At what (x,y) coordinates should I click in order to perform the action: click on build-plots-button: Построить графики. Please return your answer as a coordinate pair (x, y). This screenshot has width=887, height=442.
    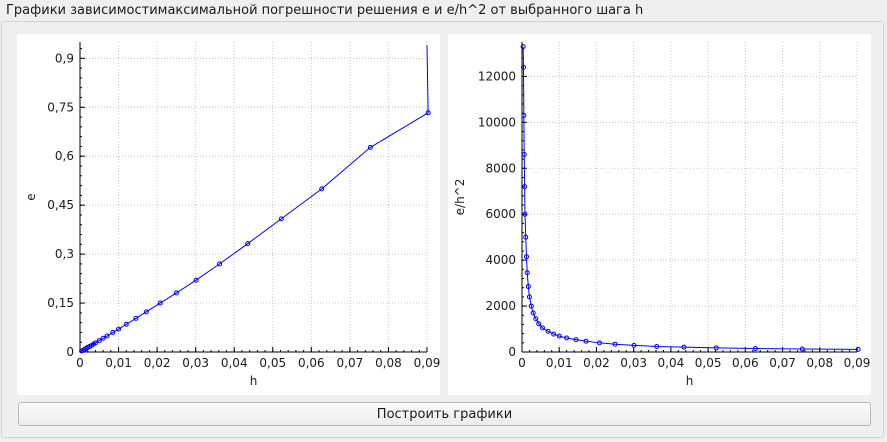
    Looking at the image, I should click on (444, 414).